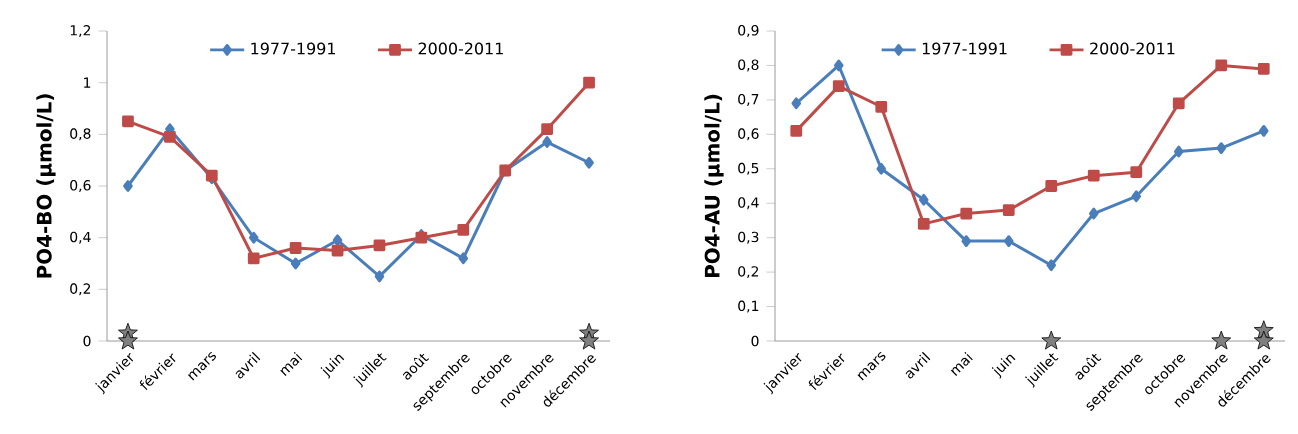  Describe the element at coordinates (714, 186) in the screenshot. I see `y-axis-title: PO4-AU (µmol/L)` at that location.